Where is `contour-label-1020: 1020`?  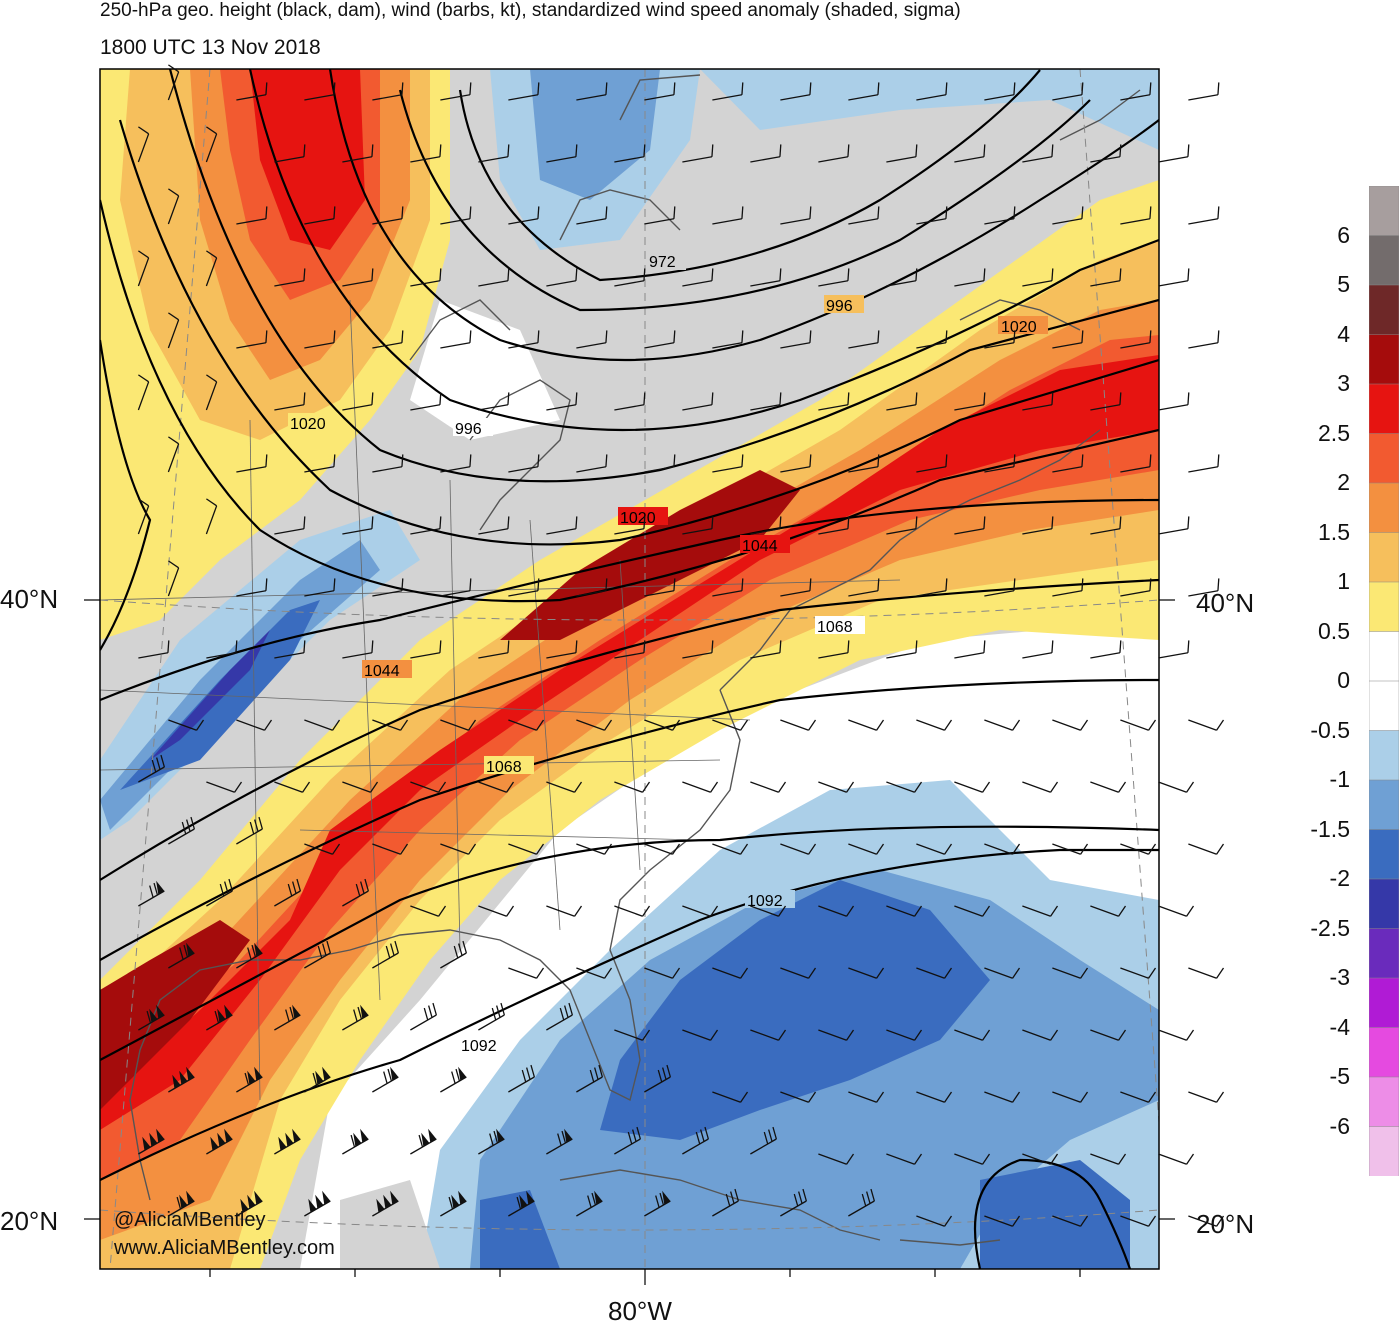
contour-label-1020: 1020 is located at coordinates (1019, 327).